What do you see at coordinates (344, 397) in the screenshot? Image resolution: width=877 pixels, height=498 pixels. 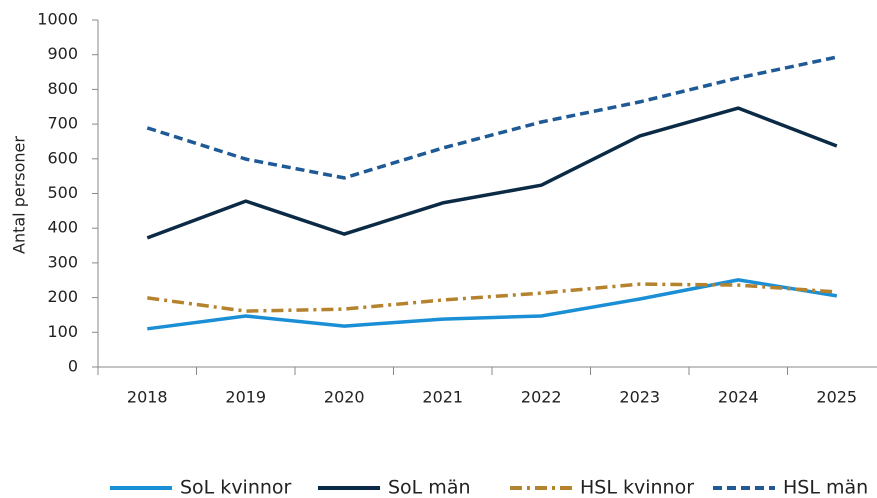 I see `x-tick-label: 2020` at bounding box center [344, 397].